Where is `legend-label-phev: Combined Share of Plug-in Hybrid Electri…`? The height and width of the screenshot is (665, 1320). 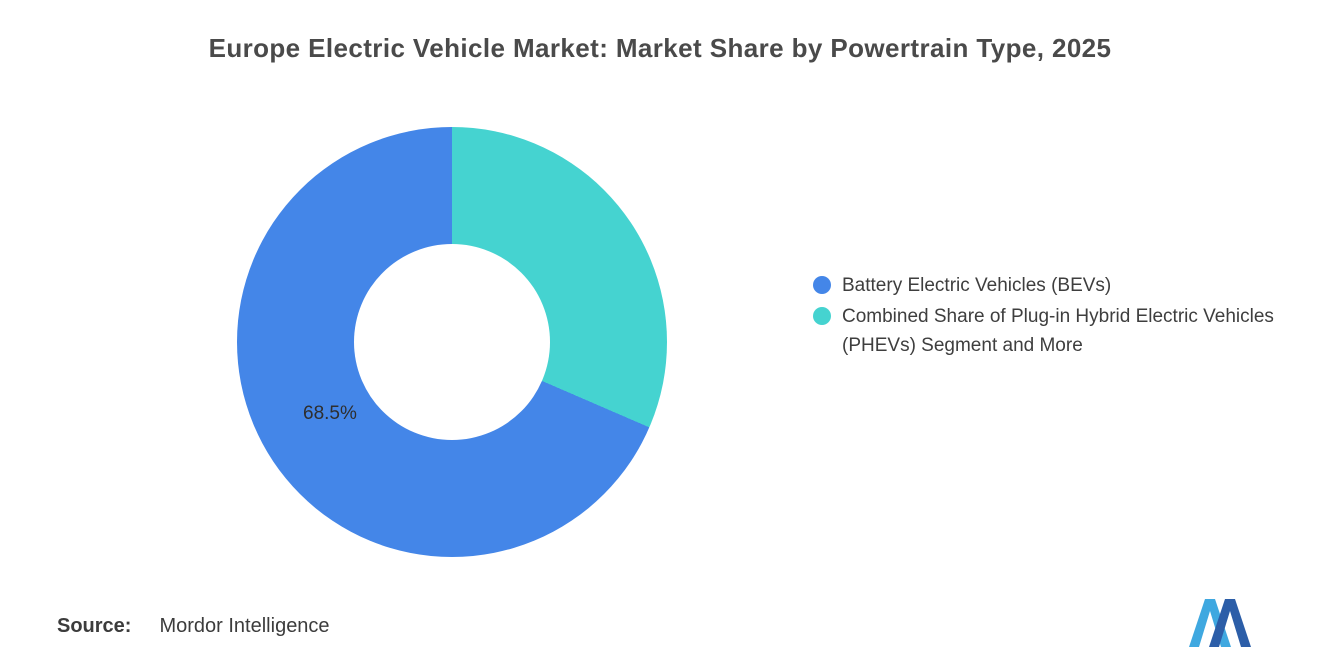 legend-label-phev: Combined Share of Plug-in Hybrid Electri… is located at coordinates (1058, 331).